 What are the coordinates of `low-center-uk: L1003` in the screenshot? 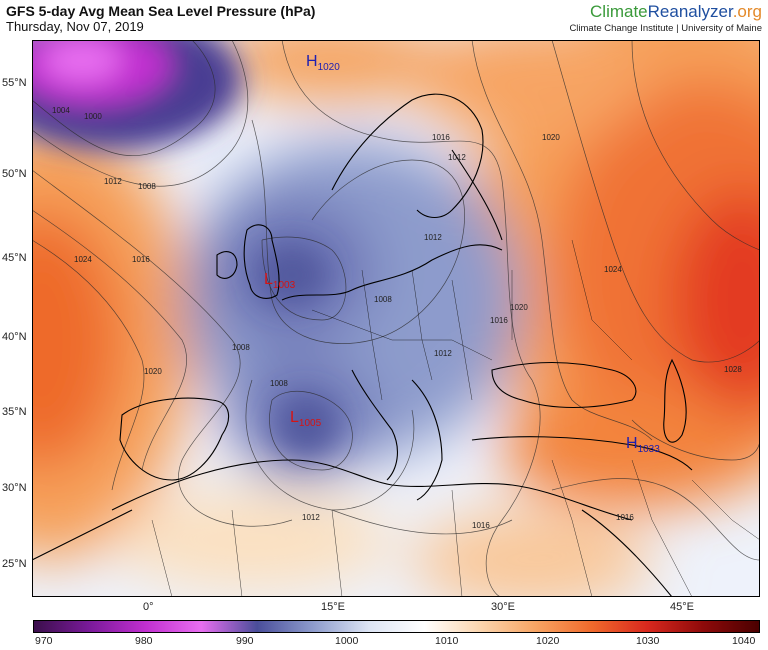 It's located at (280, 281).